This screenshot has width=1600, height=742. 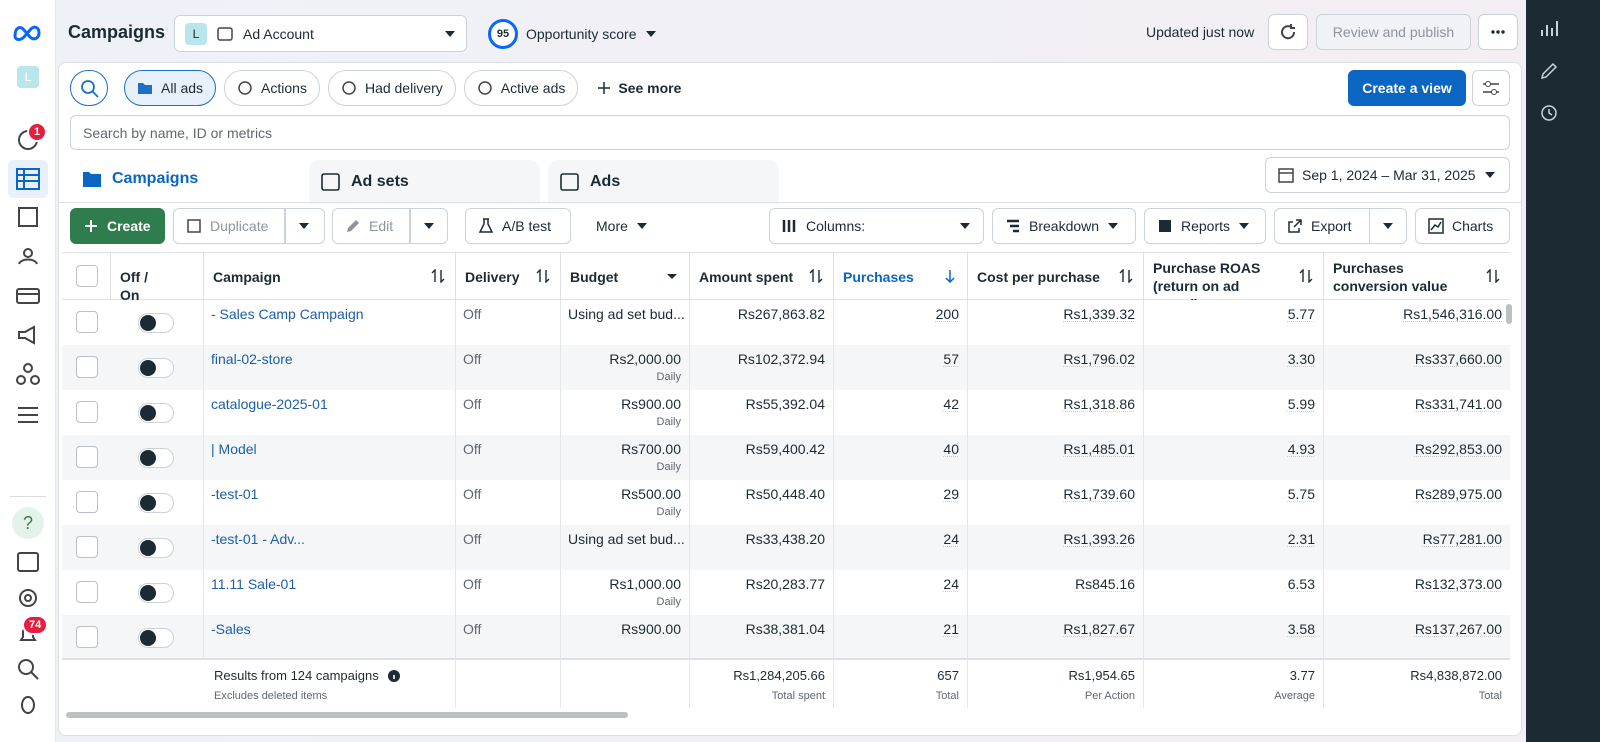 What do you see at coordinates (329, 314) in the screenshot?
I see `campaign-cell: - Sales Camp Campaign` at bounding box center [329, 314].